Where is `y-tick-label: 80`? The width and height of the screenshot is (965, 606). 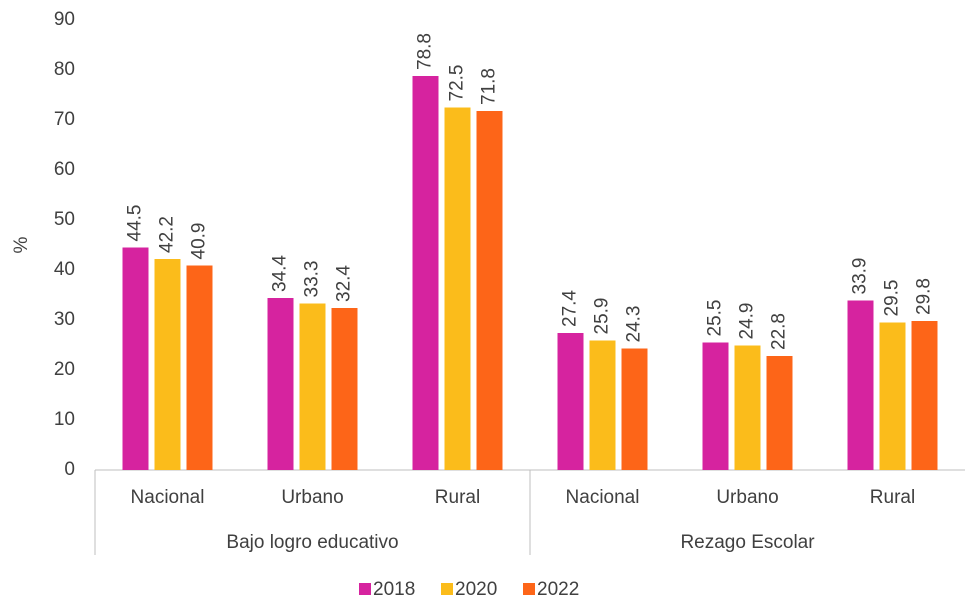
y-tick-label: 80 is located at coordinates (64, 69).